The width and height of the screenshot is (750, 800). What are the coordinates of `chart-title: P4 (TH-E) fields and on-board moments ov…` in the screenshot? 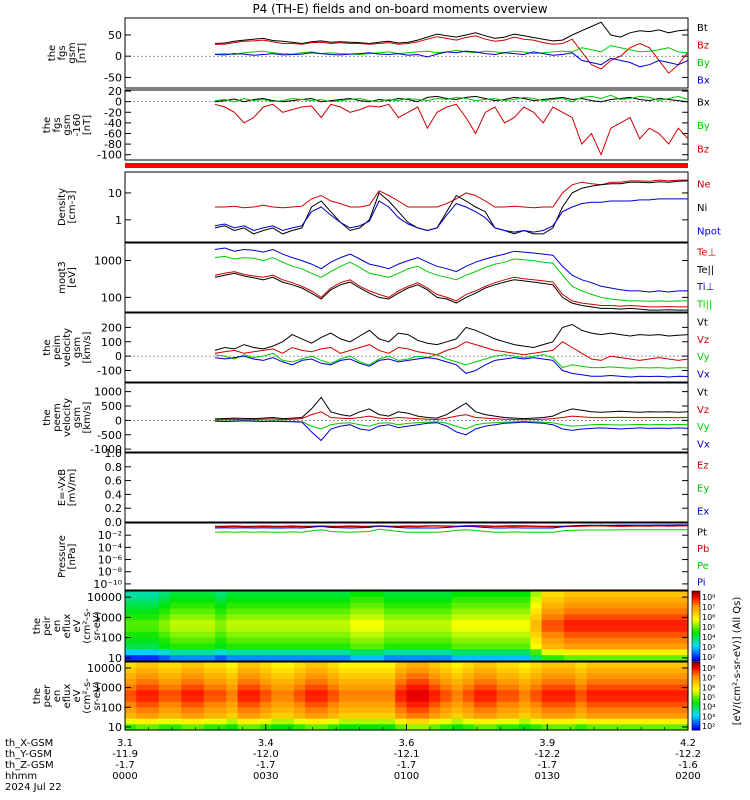 It's located at (399, 9).